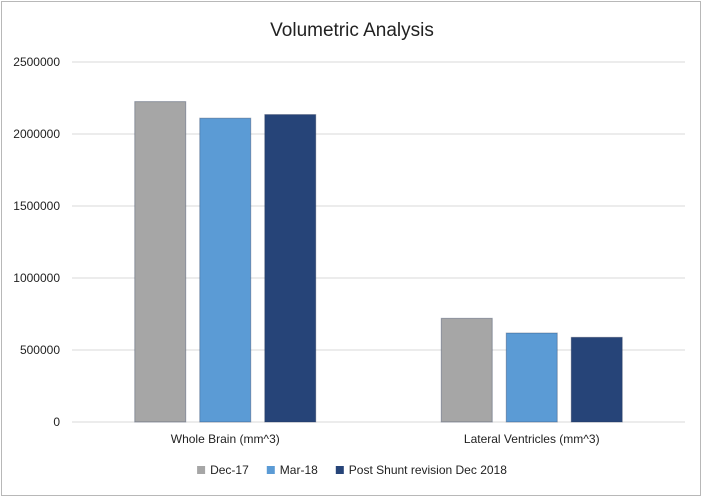 The height and width of the screenshot is (497, 702). I want to click on chart-title: Volumetric Analysis, so click(352, 30).